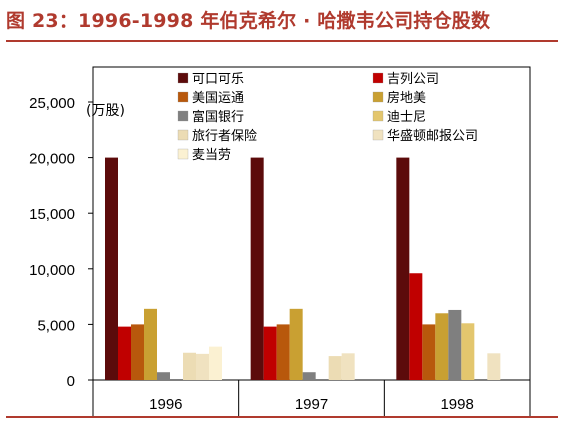  What do you see at coordinates (52, 103) in the screenshot?
I see `y-tick-label: 25,000` at bounding box center [52, 103].